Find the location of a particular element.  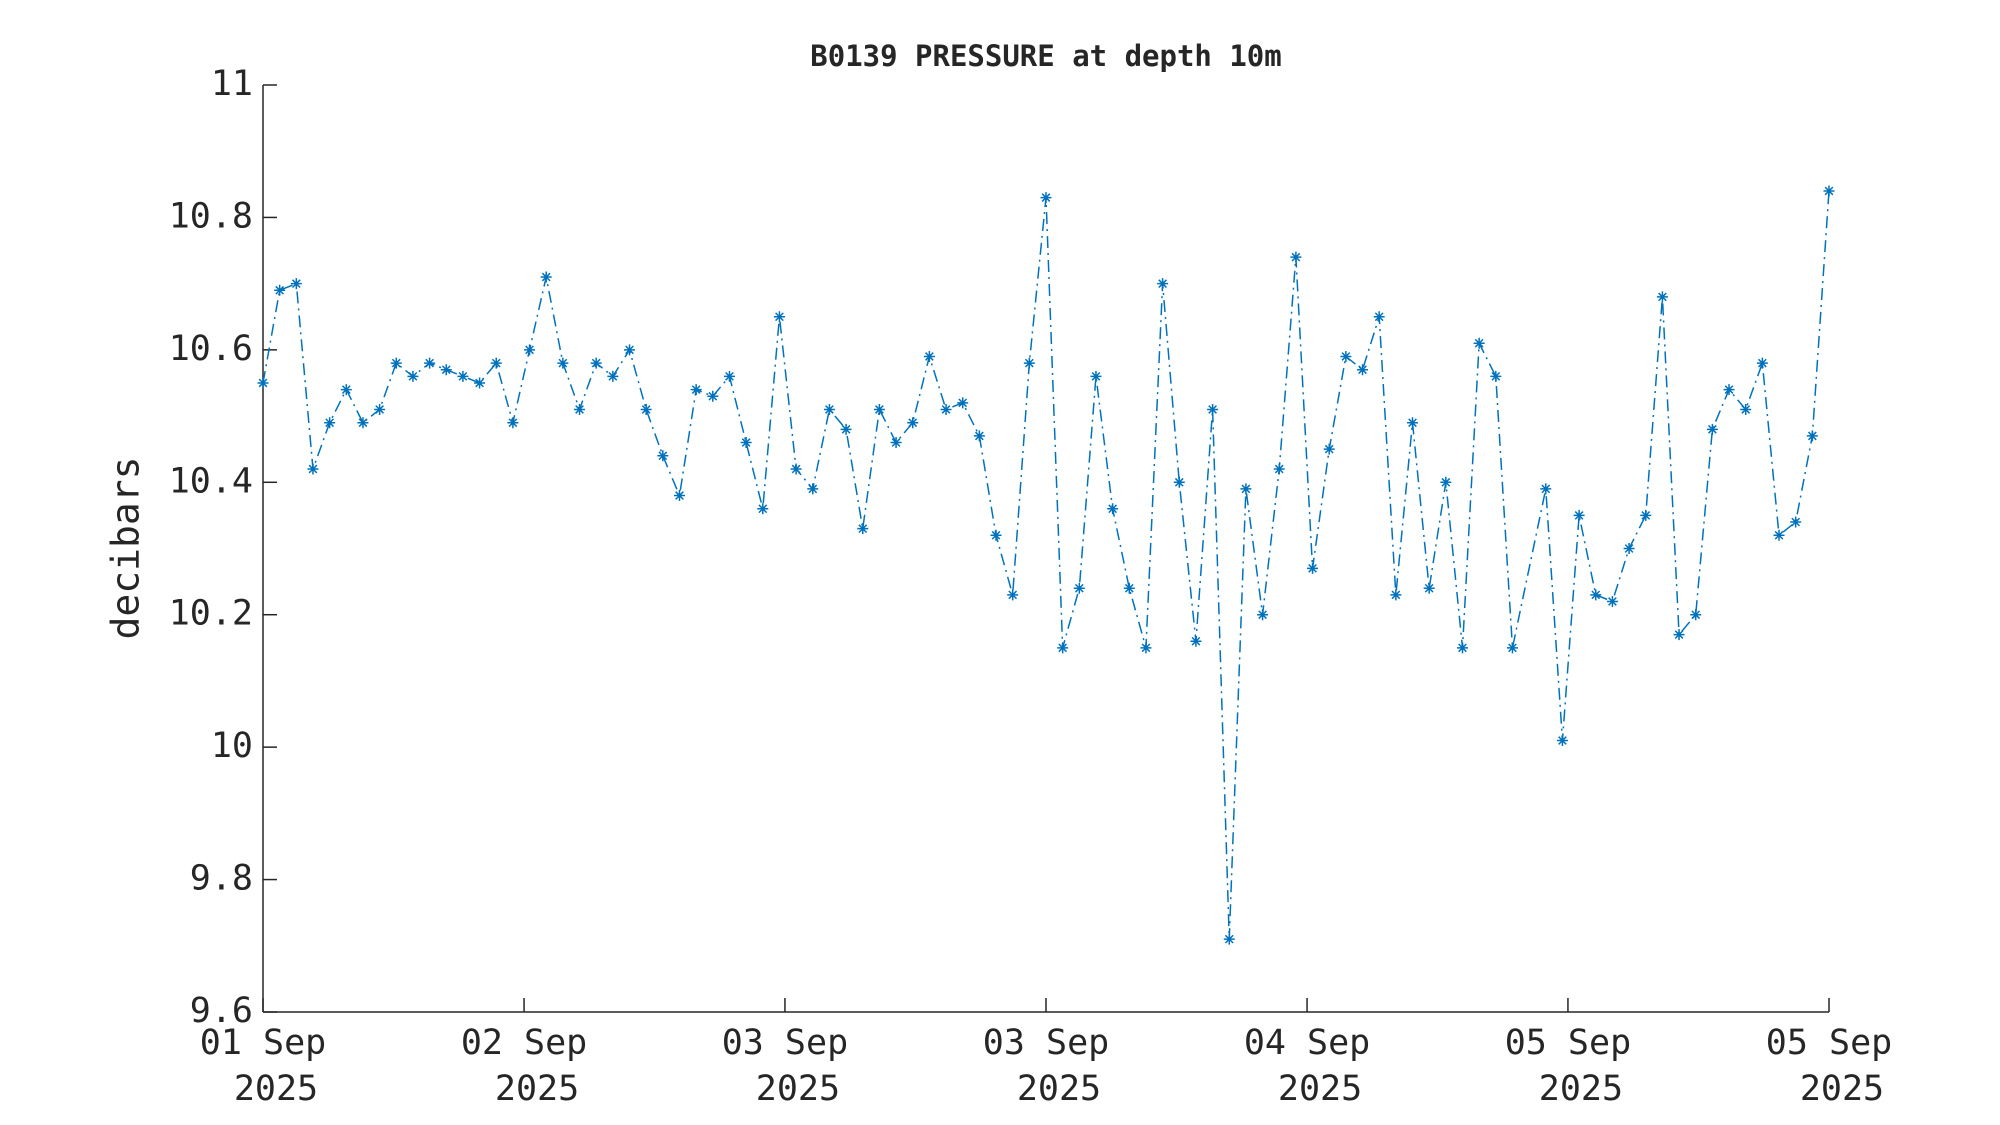

y-tick-label: 10 is located at coordinates (232, 746).